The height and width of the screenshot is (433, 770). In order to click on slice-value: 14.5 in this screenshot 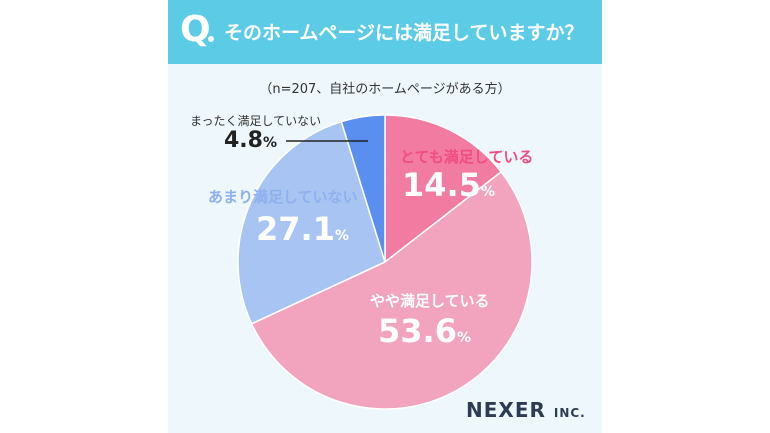, I will do `click(441, 185)`.